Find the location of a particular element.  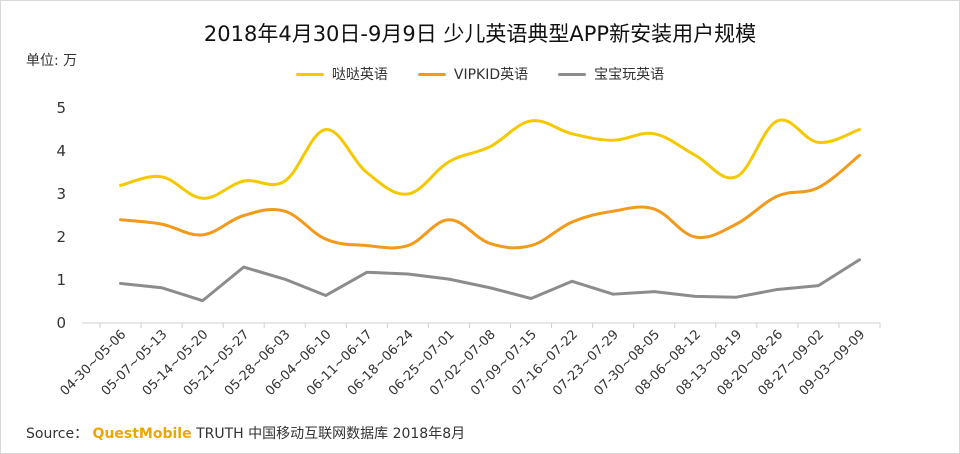

legend-label-vipkid: VIPKID英语 is located at coordinates (491, 75).